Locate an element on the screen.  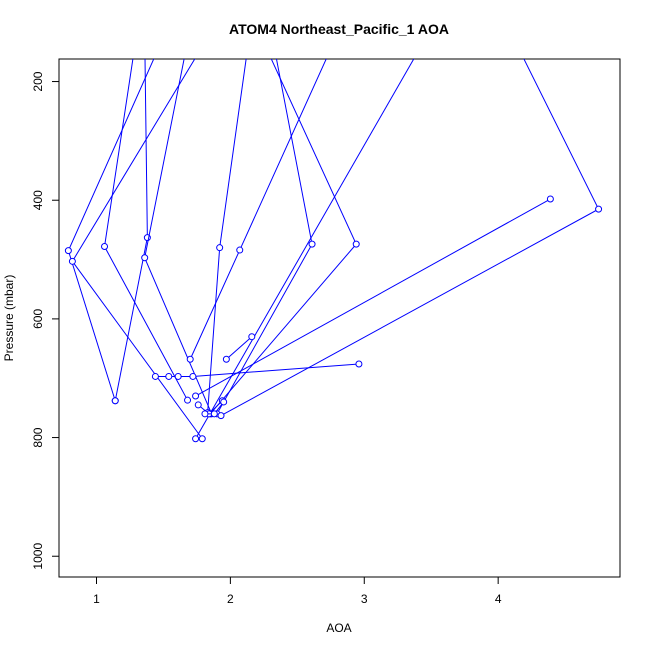
x-tick-label: 3 is located at coordinates (364, 599).